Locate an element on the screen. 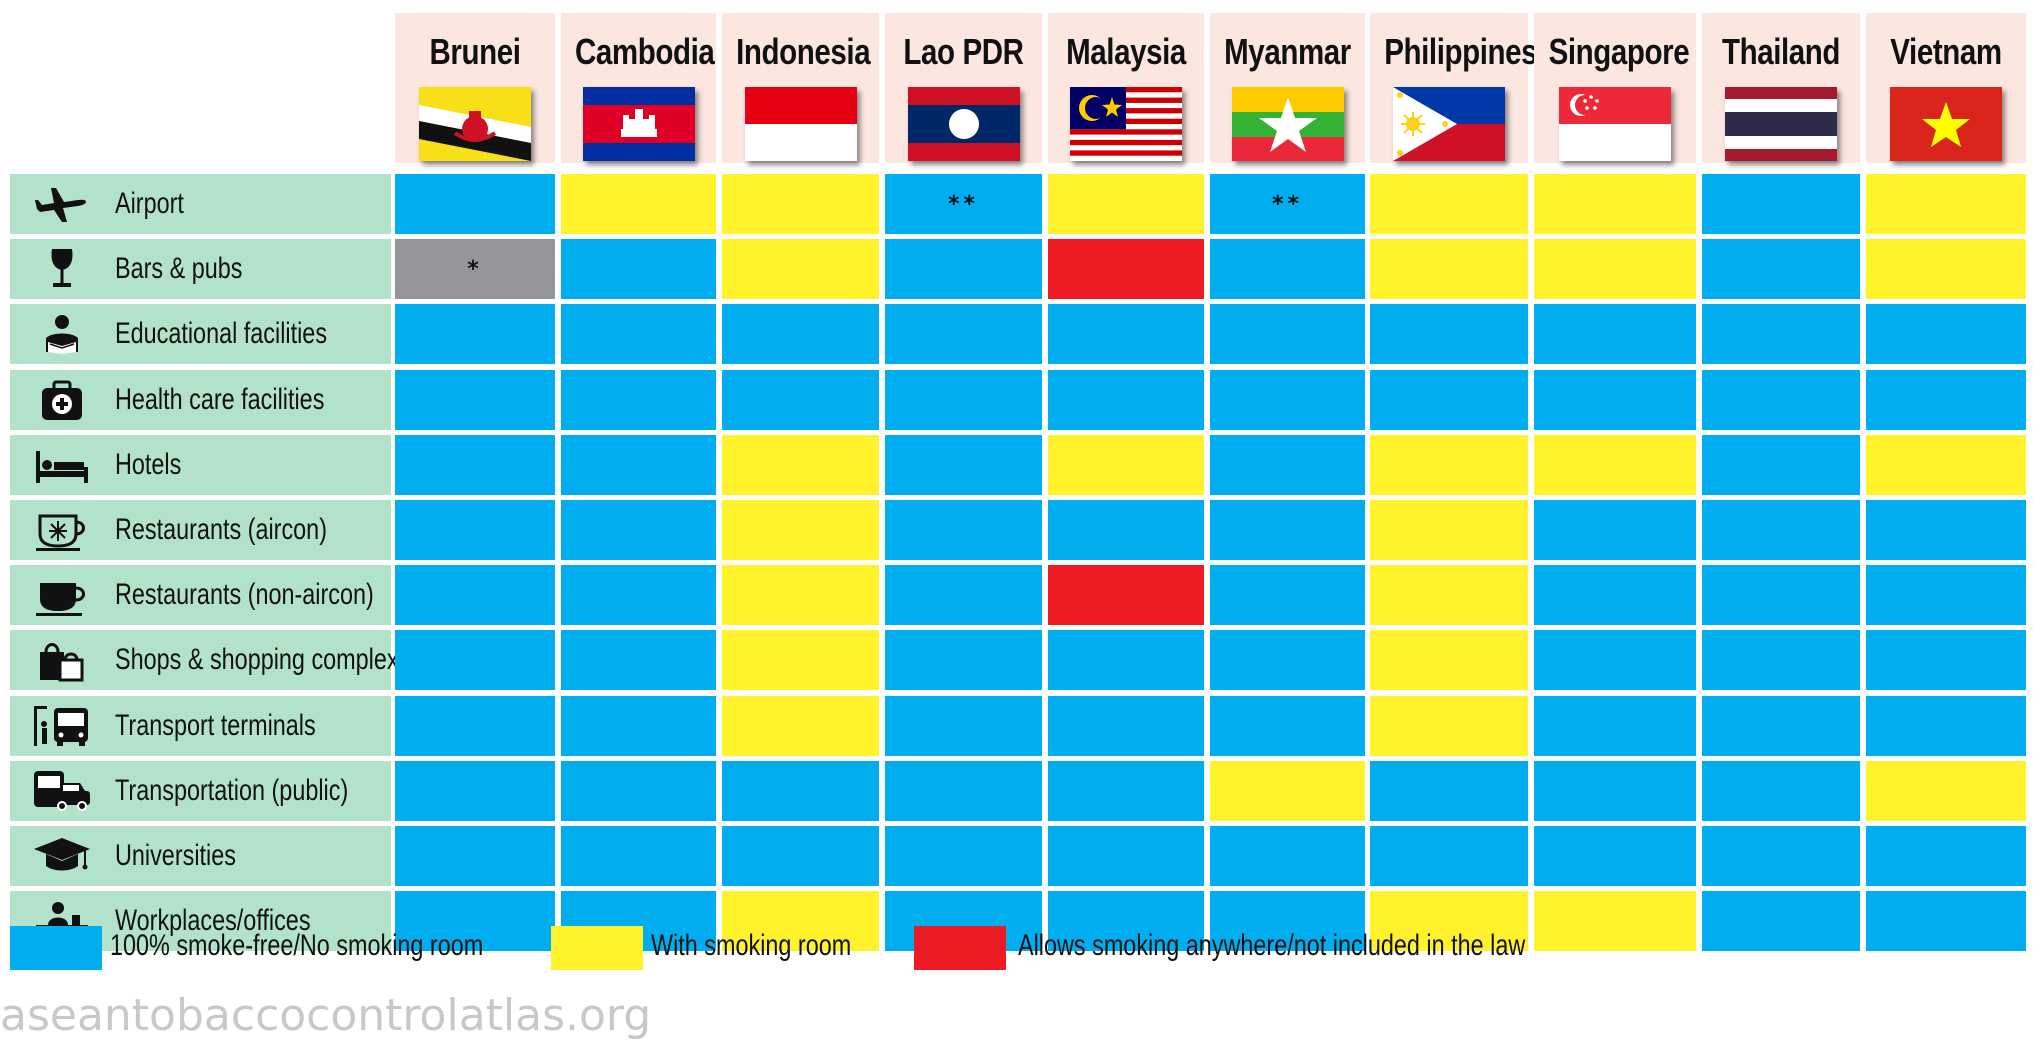 The image size is (2034, 1041). column-header-vietnam: Vietnam is located at coordinates (1946, 88).